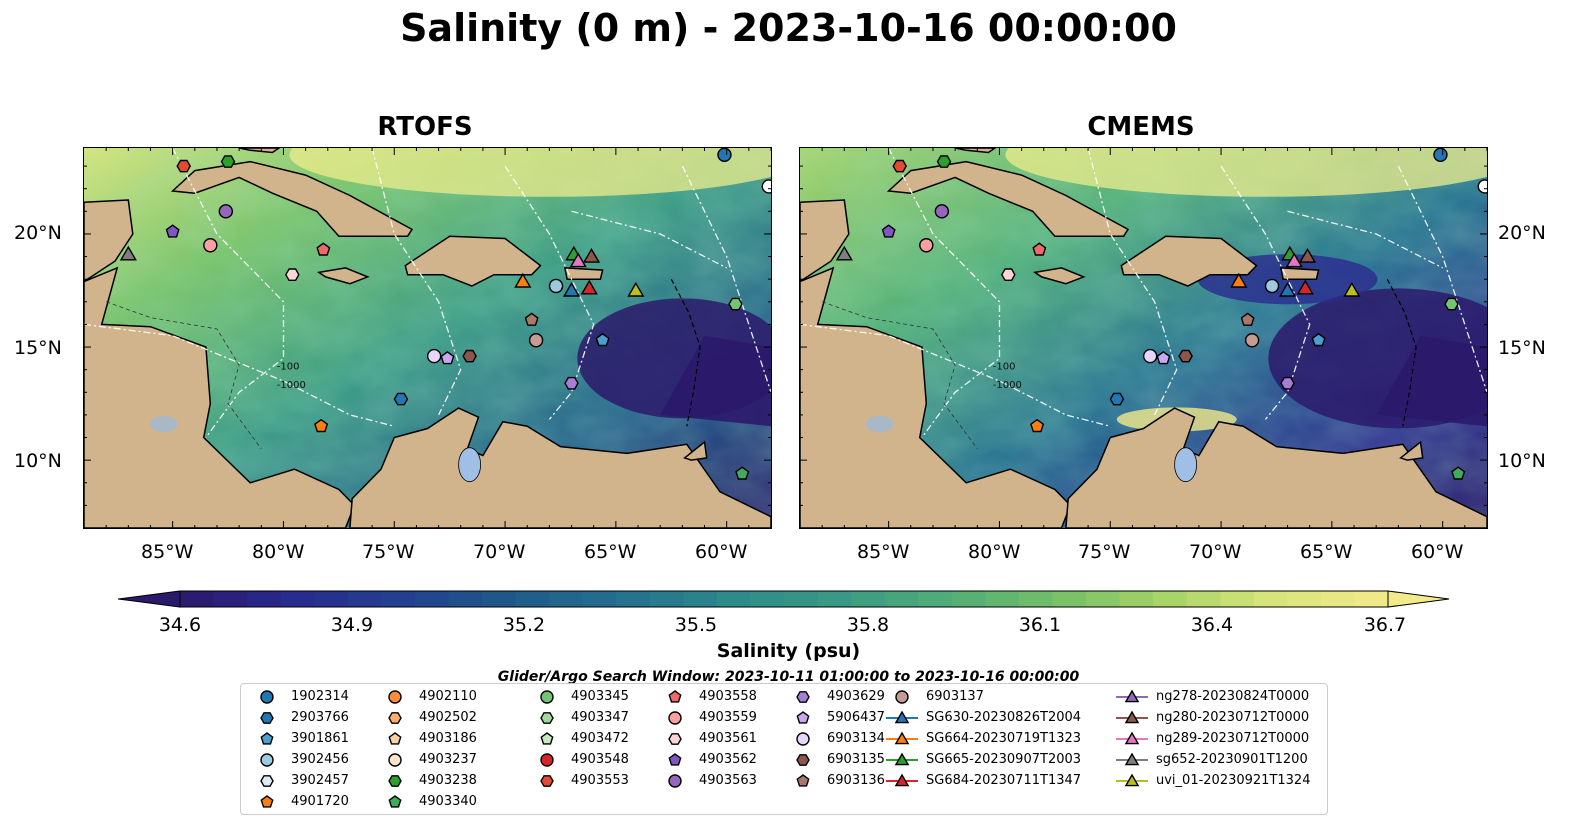 The width and height of the screenshot is (1577, 829). What do you see at coordinates (1007, 385) in the screenshot?
I see `contour-label: -1000` at bounding box center [1007, 385].